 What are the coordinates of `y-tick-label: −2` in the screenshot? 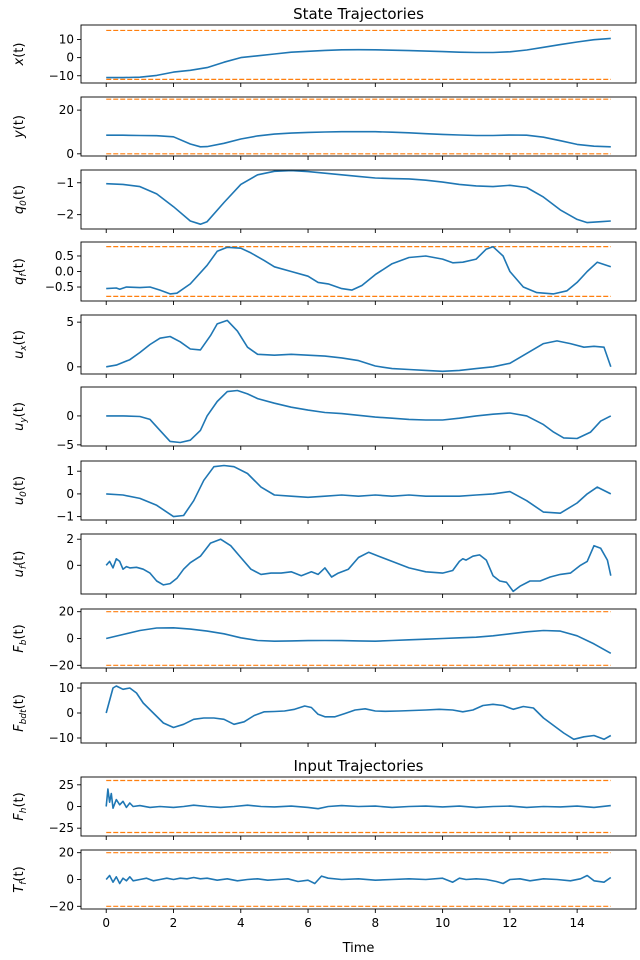 It's located at (65, 215).